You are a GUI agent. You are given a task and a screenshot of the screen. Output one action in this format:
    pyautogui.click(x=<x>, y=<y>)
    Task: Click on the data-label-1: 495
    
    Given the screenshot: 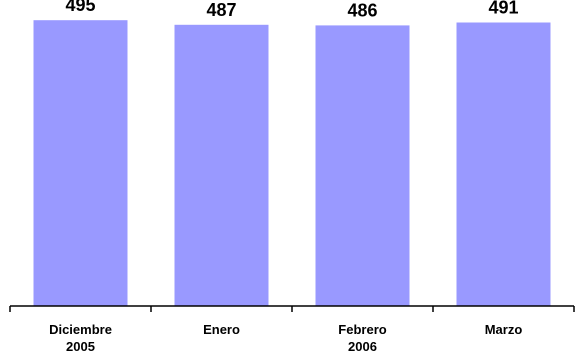 What is the action you would take?
    pyautogui.click(x=80, y=7)
    